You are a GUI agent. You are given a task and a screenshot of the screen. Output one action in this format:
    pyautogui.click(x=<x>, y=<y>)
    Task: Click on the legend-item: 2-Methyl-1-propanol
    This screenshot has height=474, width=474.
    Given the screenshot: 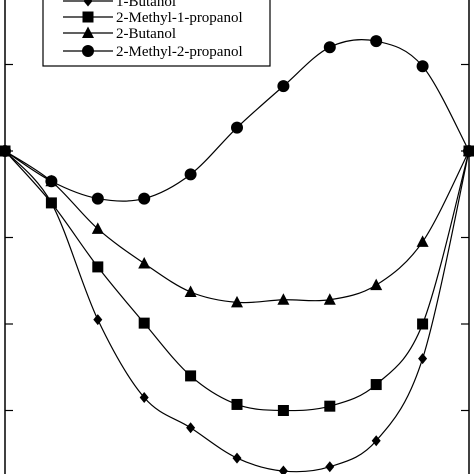 What is the action you would take?
    pyautogui.click(x=153, y=18)
    